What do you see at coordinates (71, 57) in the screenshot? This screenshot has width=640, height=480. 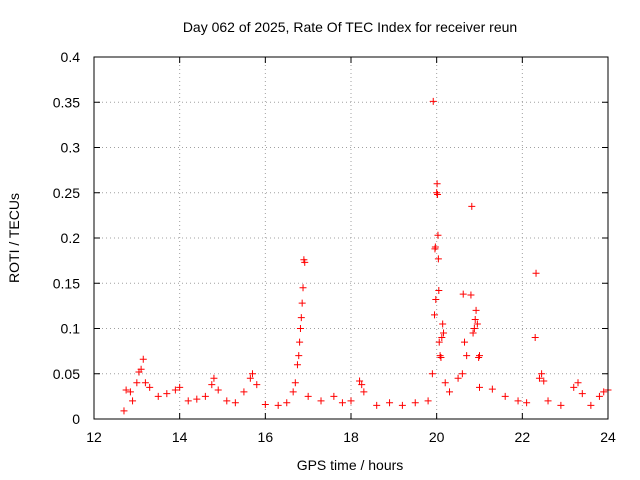 I see `y-tick-label: 0.4` at bounding box center [71, 57].